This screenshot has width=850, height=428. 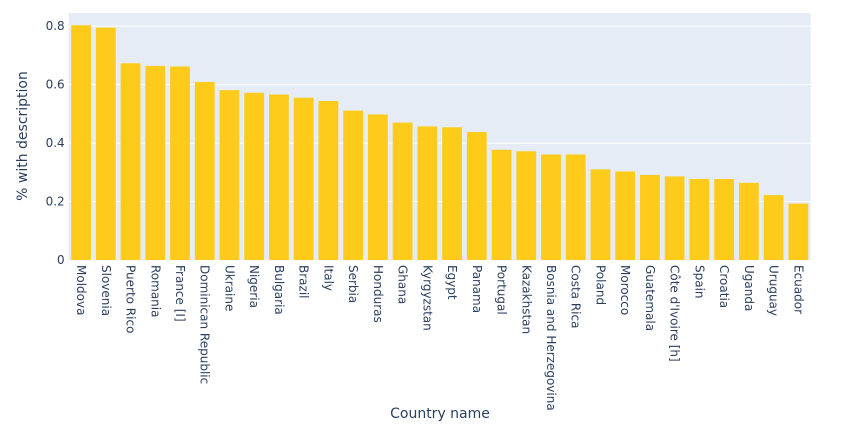 What do you see at coordinates (798, 289) in the screenshot?
I see `x-tick-label: Ecuador` at bounding box center [798, 289].